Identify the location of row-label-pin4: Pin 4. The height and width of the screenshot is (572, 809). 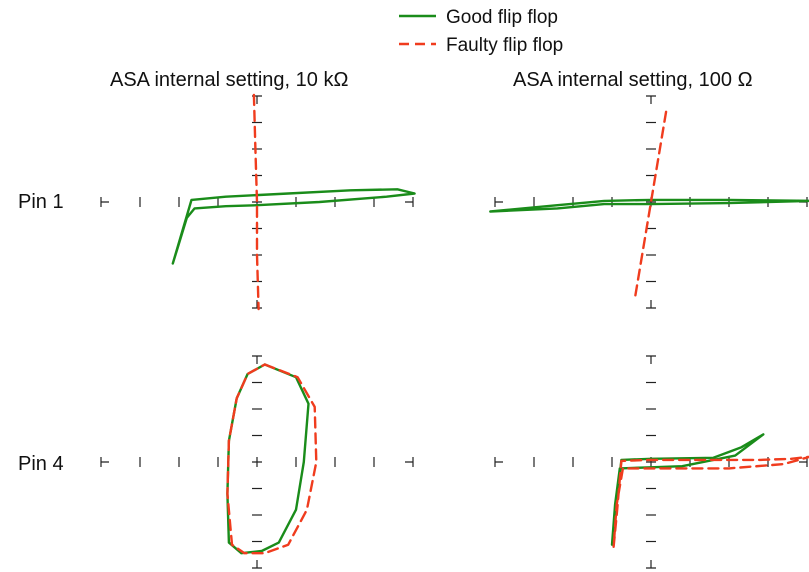
(41, 464).